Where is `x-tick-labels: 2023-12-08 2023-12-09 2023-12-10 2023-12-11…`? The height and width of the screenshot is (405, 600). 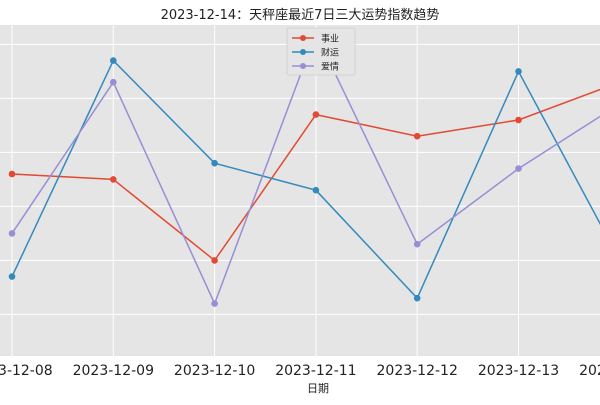
x-tick-labels: 2023-12-08 2023-12-09 2023-12-10 2023-12-11… is located at coordinates (300, 371).